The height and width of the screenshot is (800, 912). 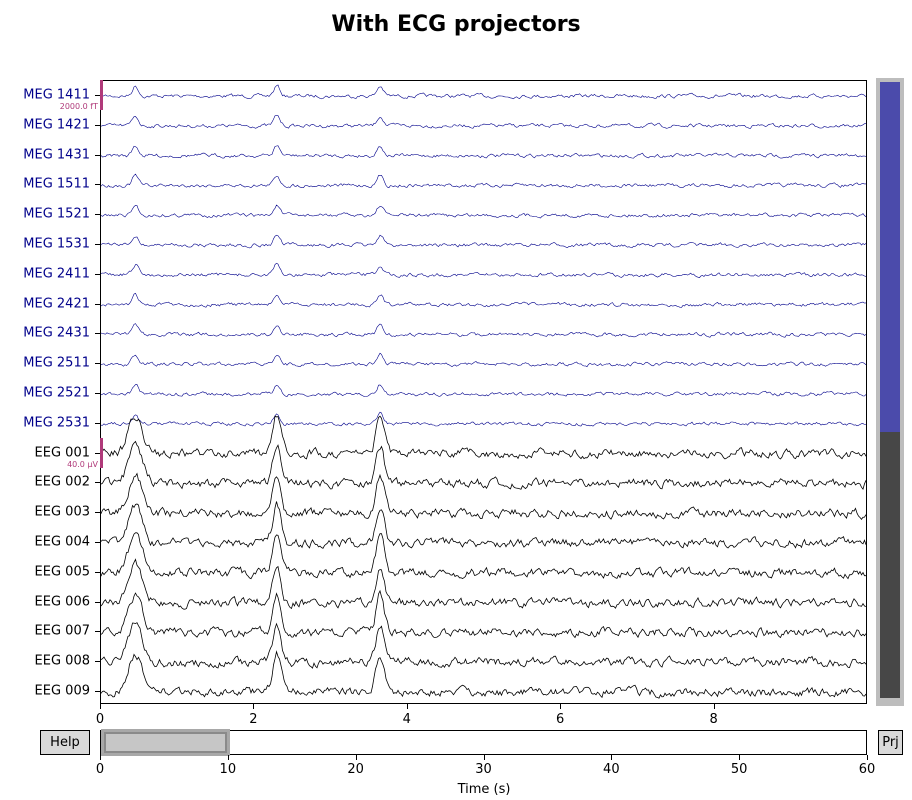 I want to click on axis-tick-label: 6, so click(x=560, y=719).